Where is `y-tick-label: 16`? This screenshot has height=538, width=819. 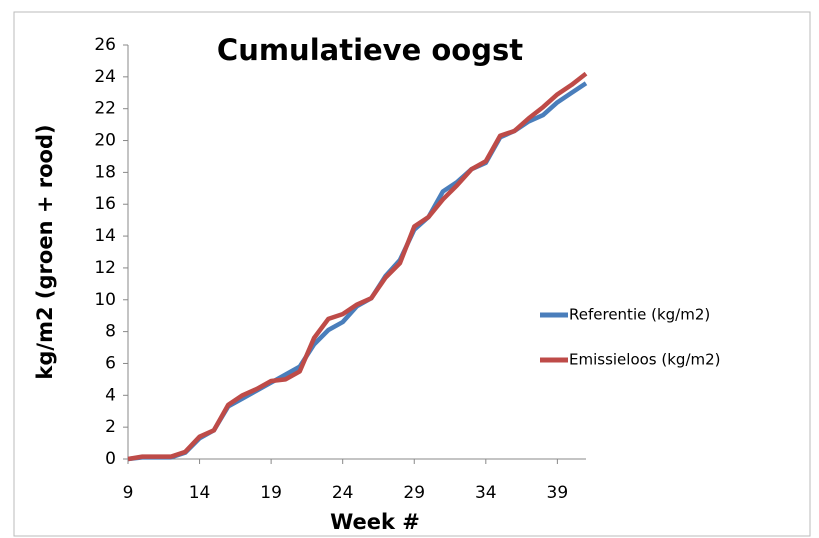 y-tick-label: 16 is located at coordinates (105, 204).